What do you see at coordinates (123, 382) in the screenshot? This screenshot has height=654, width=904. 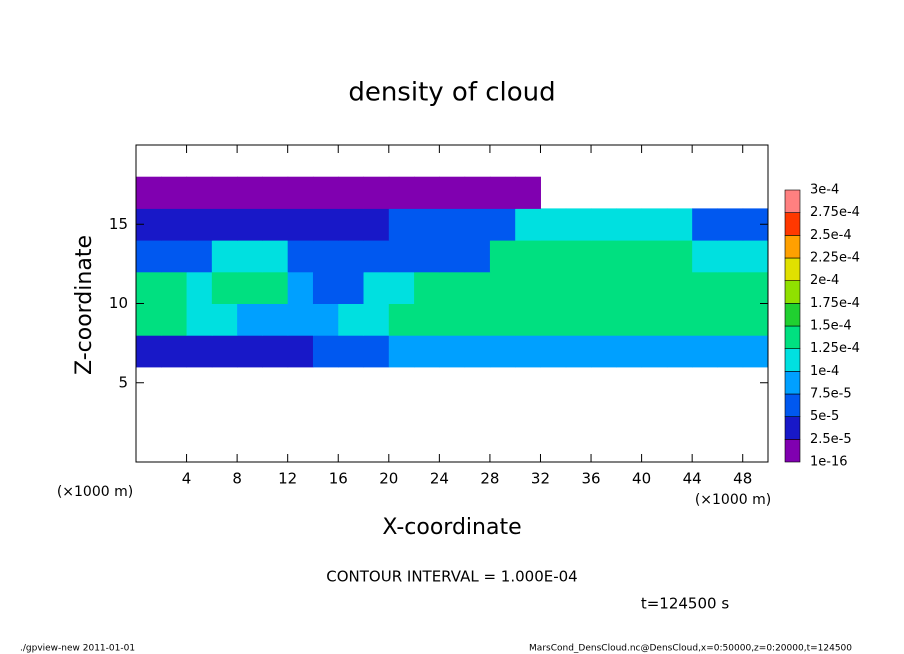 I see `y-tick-label: 5` at bounding box center [123, 382].